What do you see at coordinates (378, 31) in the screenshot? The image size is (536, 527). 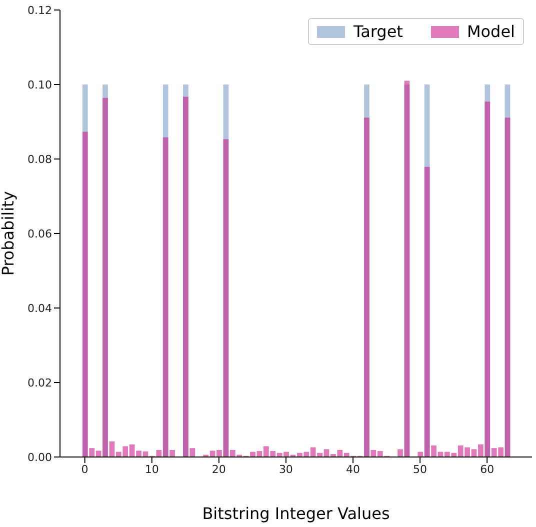 I see `legend-label: Target` at bounding box center [378, 31].